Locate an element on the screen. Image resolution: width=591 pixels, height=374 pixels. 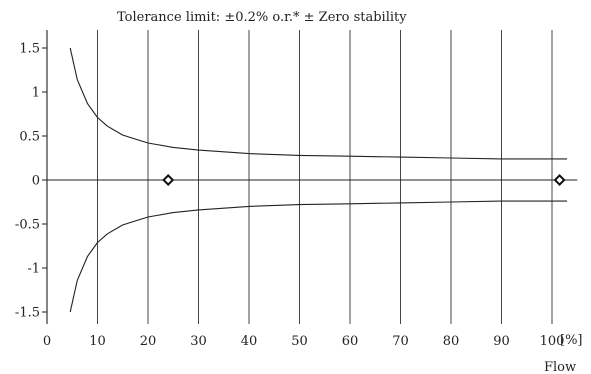
x-tick-label: 20 is located at coordinates (148, 341).